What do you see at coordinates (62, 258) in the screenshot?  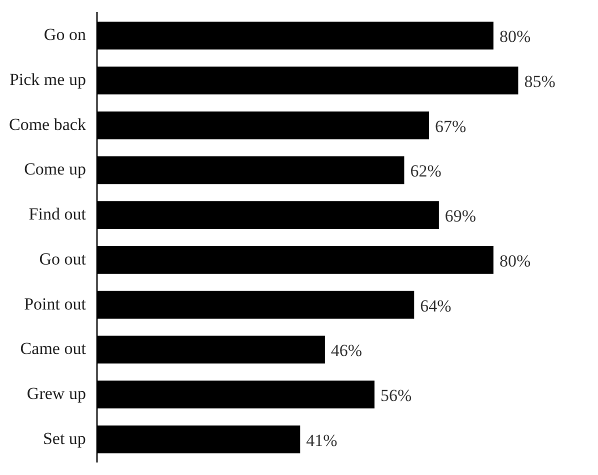 I see `y-tick-label: Go out` at bounding box center [62, 258].